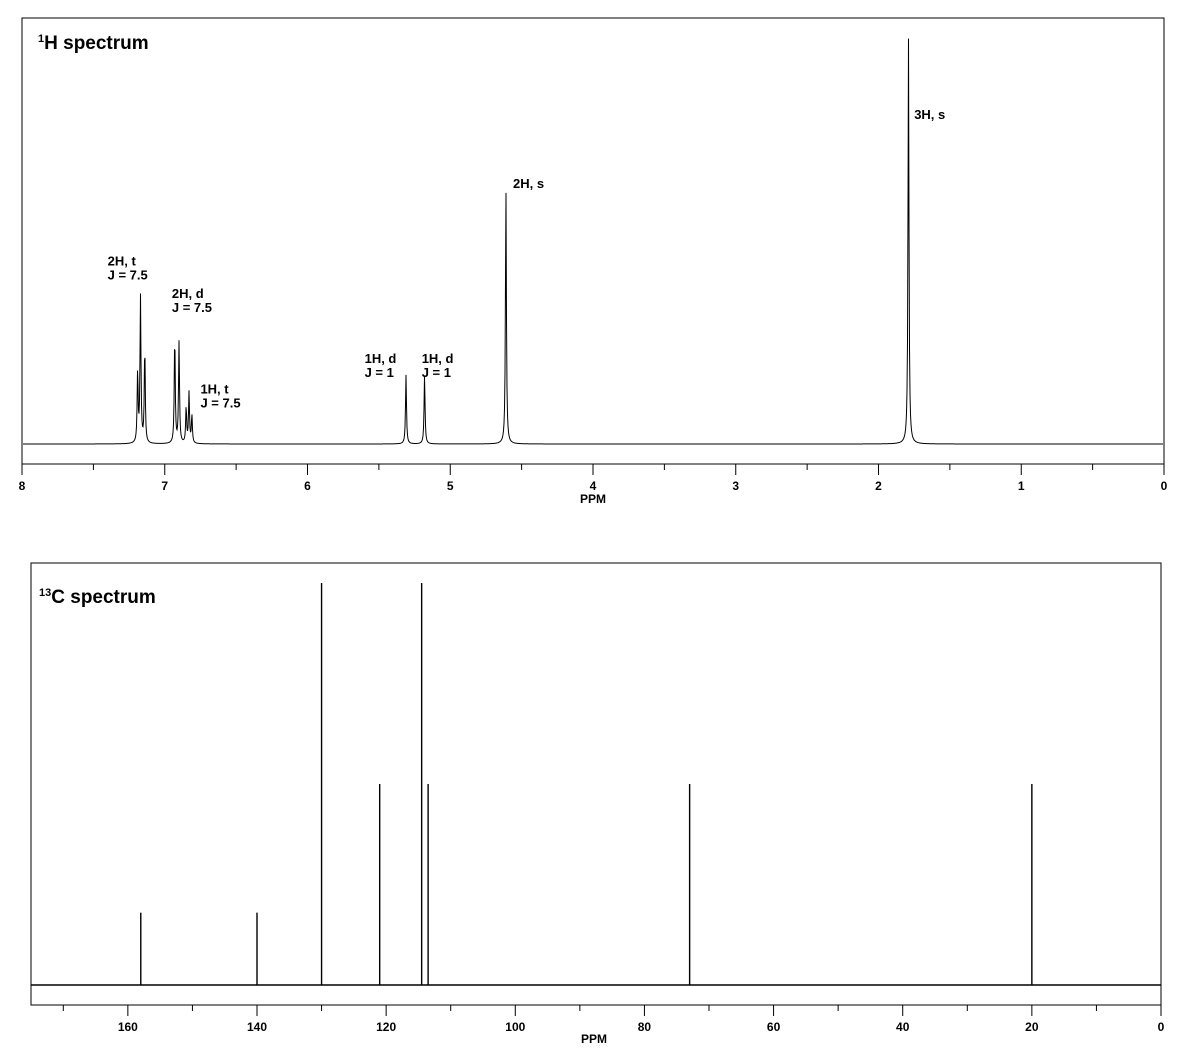  I want to click on h-peak-annotation: 1H, t, so click(214, 388).